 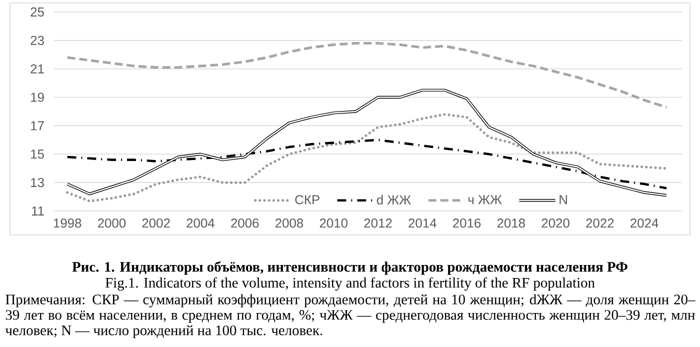 What do you see at coordinates (422, 223) in the screenshot?
I see `x-tick-label: 2014` at bounding box center [422, 223].